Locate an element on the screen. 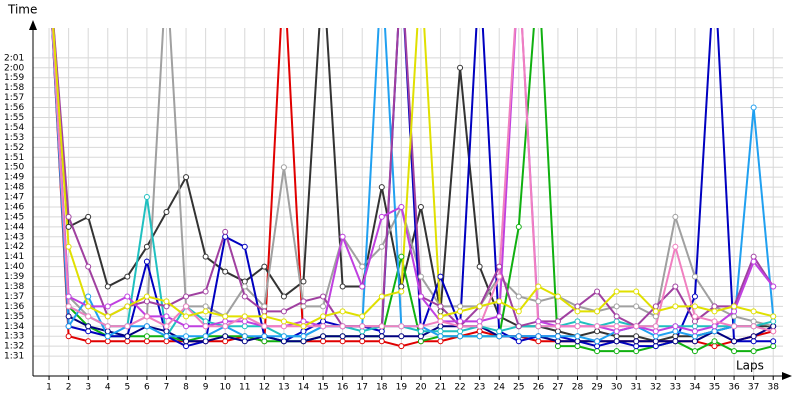 The image size is (800, 400). y-axis-arrow is located at coordinates (33, 25).